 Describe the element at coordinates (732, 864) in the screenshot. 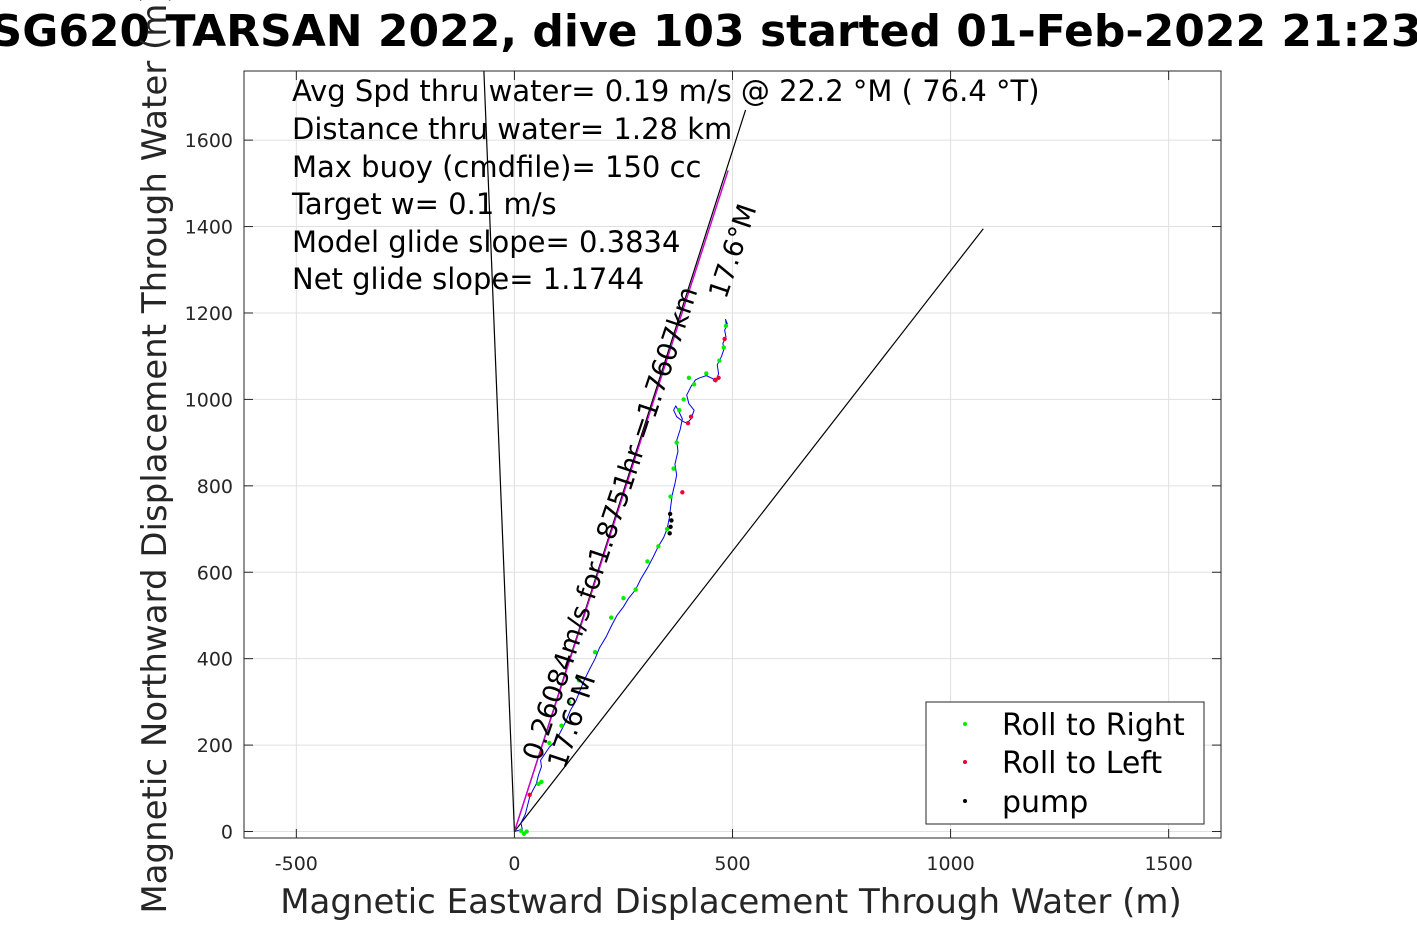

I see `x-tick-label: 500` at that location.